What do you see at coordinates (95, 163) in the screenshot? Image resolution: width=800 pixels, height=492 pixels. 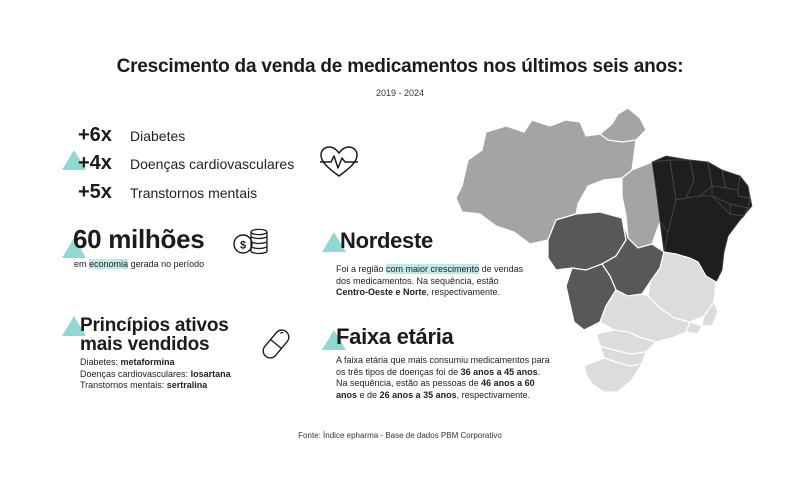 I see `growth-value: +4x` at bounding box center [95, 163].